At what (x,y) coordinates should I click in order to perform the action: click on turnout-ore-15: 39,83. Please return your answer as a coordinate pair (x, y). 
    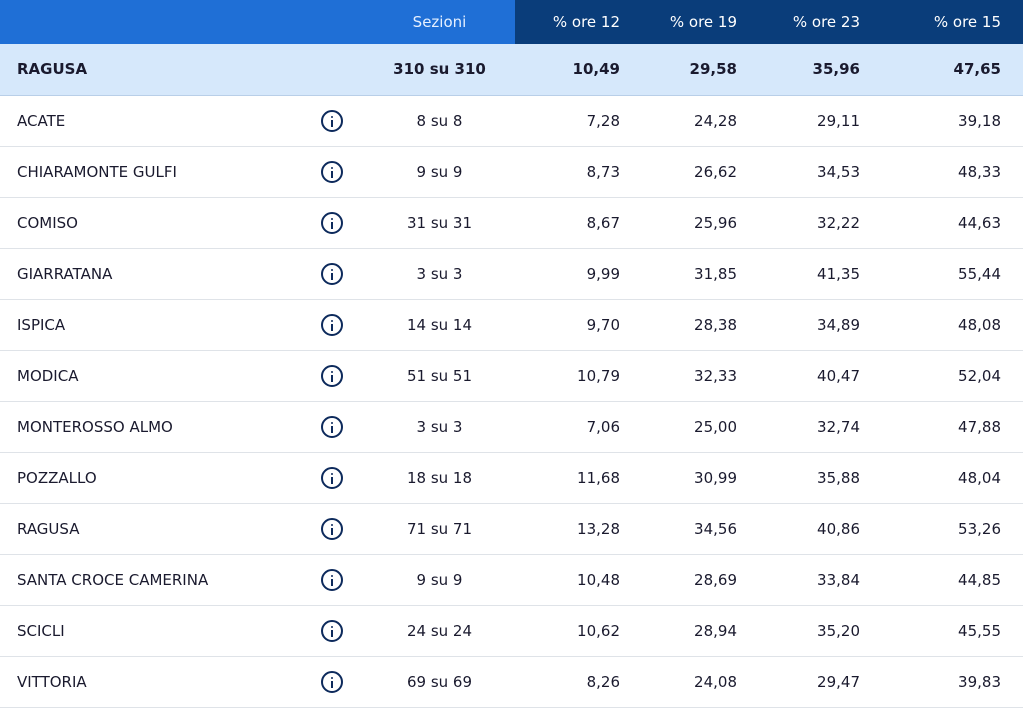
    Looking at the image, I should click on (979, 681).